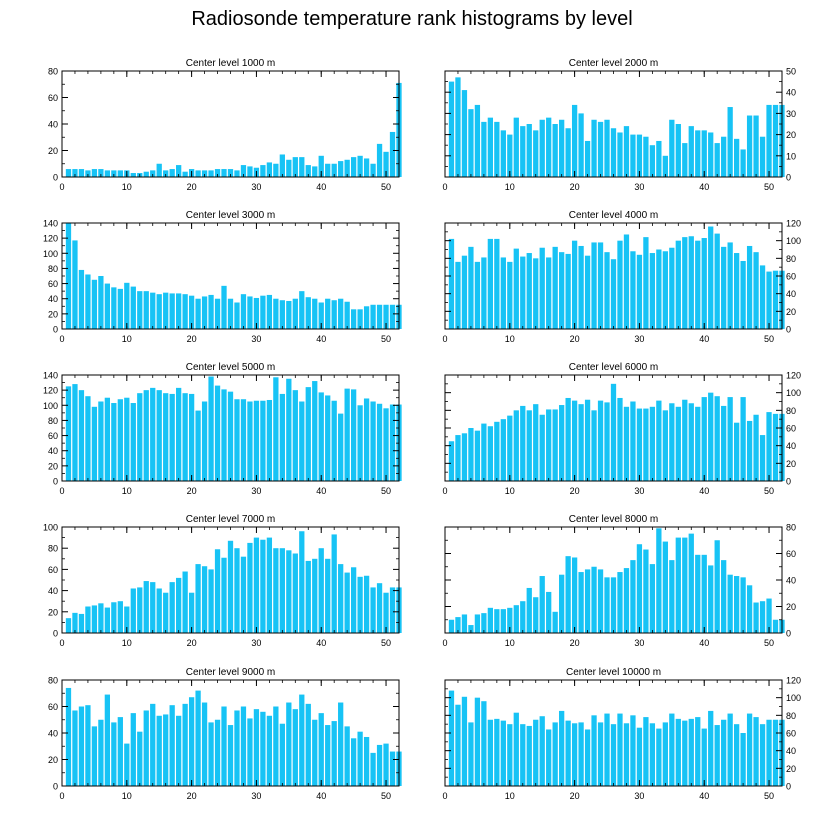  I want to click on panel-title: Center level 10000 m, so click(613, 672).